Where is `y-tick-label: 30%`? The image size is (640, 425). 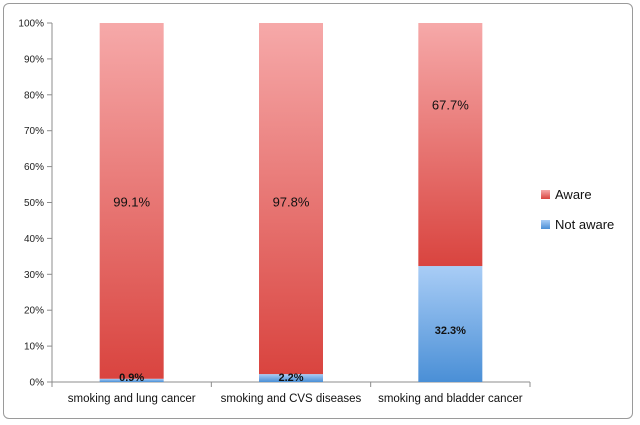
y-tick-label: 30% is located at coordinates (34, 275).